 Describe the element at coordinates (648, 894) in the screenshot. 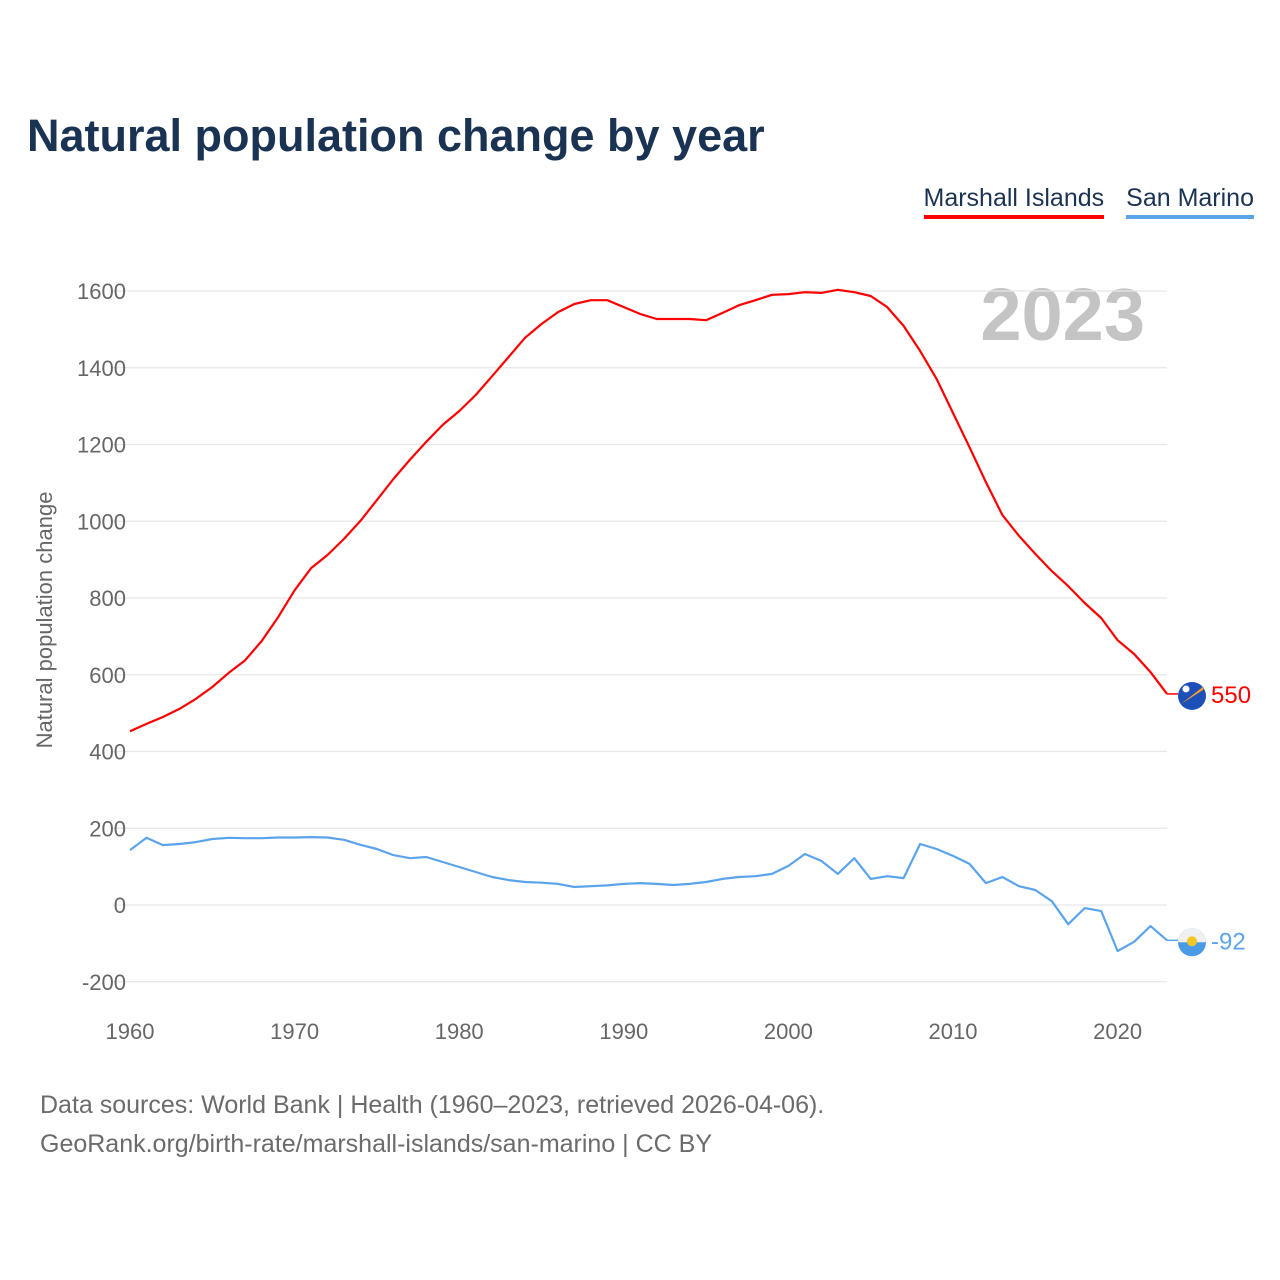

I see `series-line-san-marino` at that location.